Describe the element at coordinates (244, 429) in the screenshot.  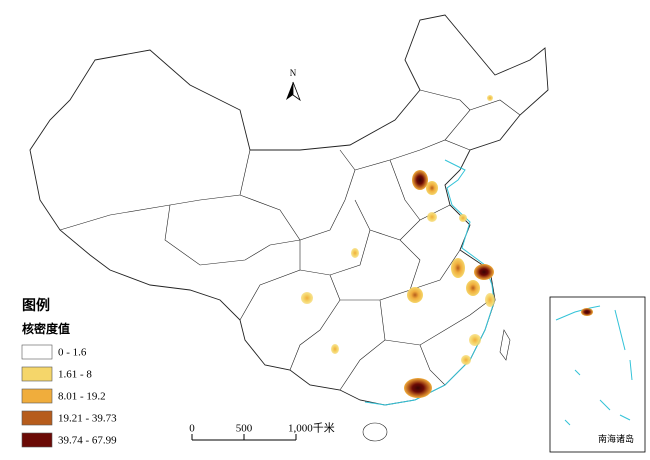
I see `scale-label: 500` at that location.